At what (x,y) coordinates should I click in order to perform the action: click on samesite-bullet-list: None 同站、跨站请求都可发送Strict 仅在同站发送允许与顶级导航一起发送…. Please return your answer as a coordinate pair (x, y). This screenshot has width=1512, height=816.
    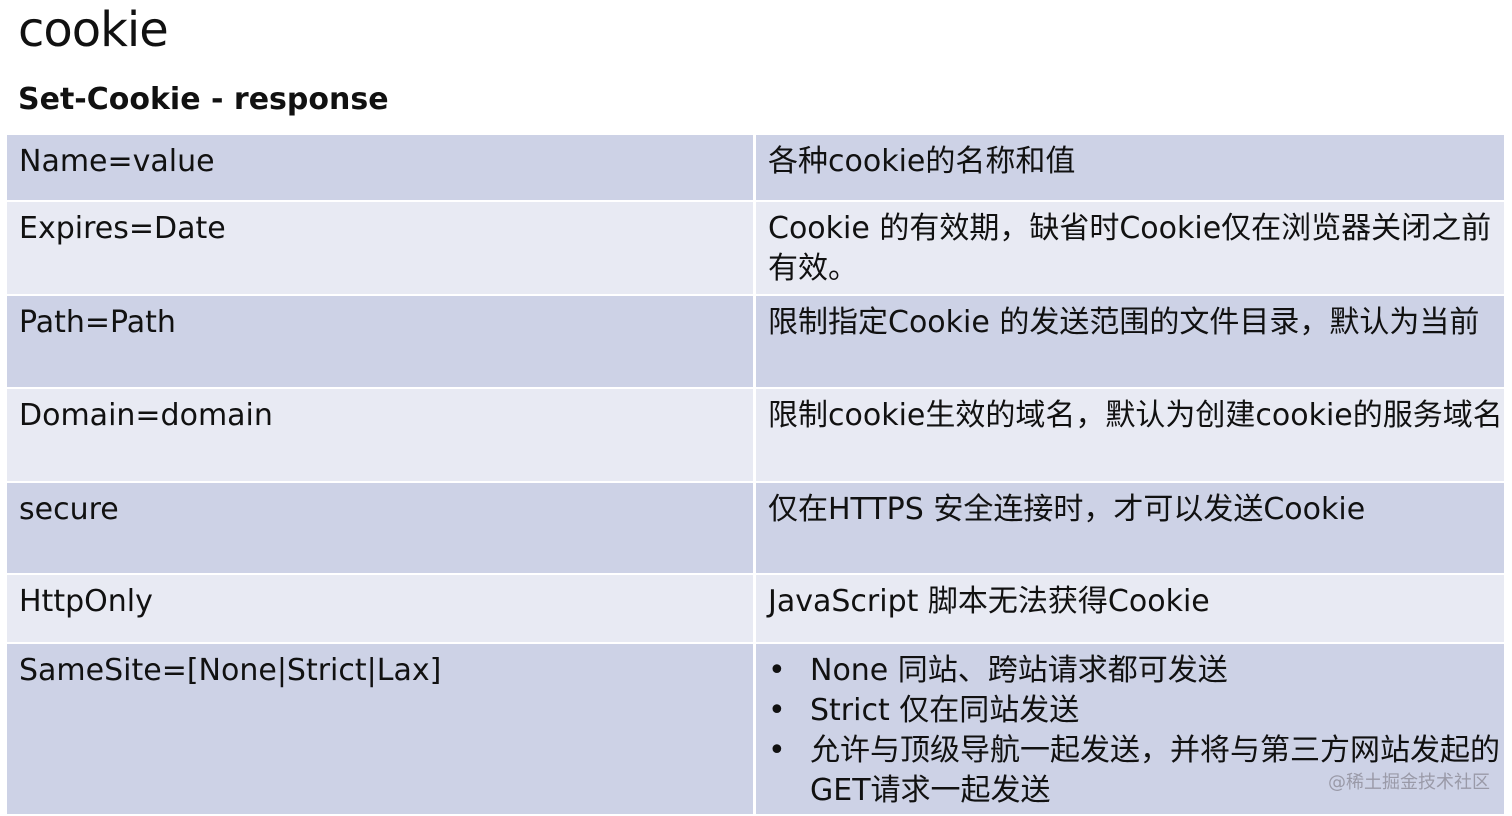
    Looking at the image, I should click on (1136, 731).